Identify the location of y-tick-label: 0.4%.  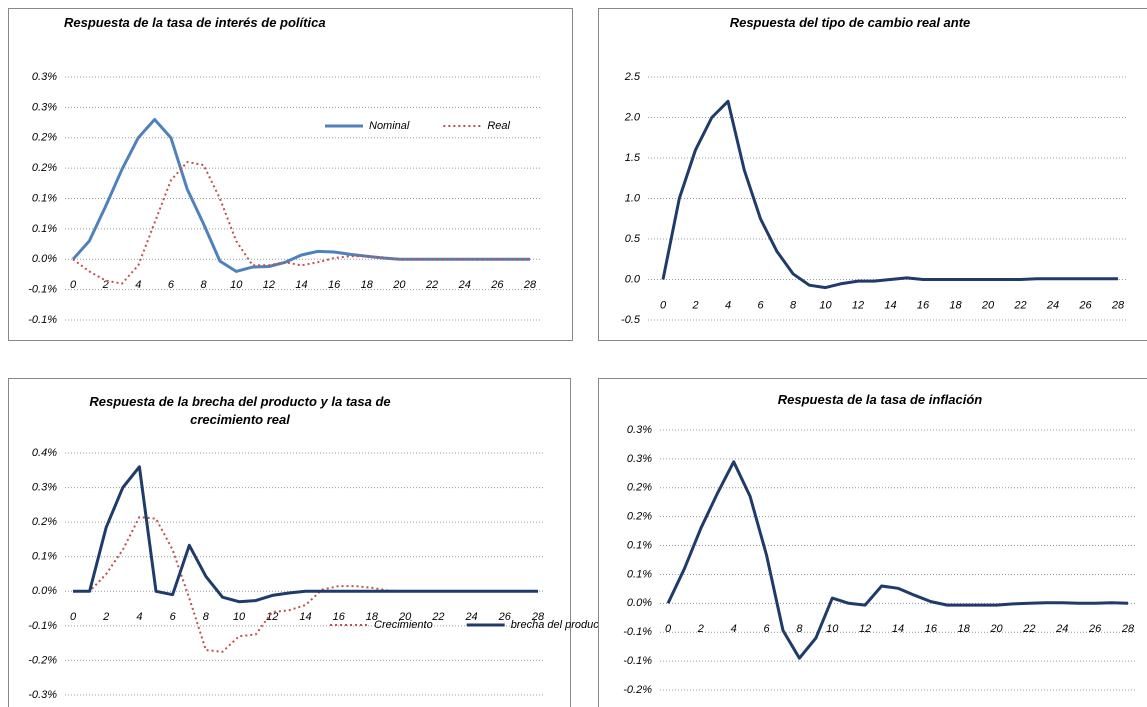
(44, 453).